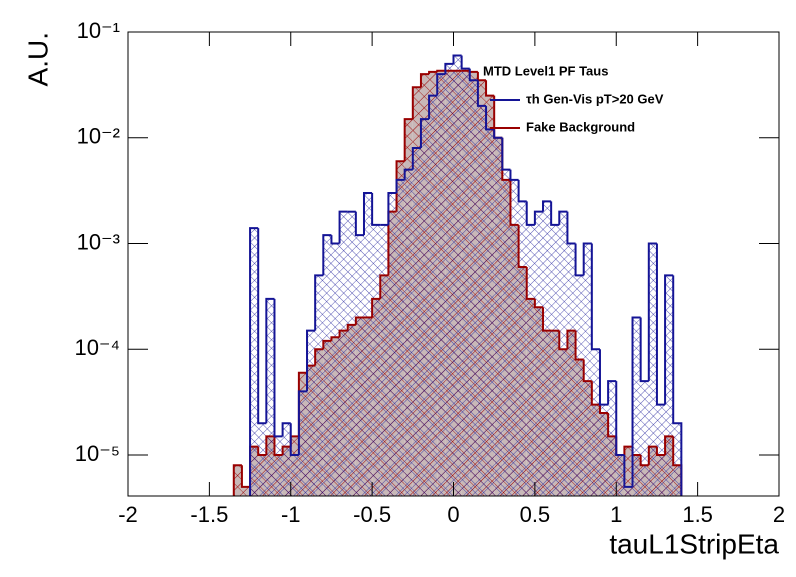 The image size is (796, 577). I want to click on x-tick-label: -1.5, so click(209, 514).